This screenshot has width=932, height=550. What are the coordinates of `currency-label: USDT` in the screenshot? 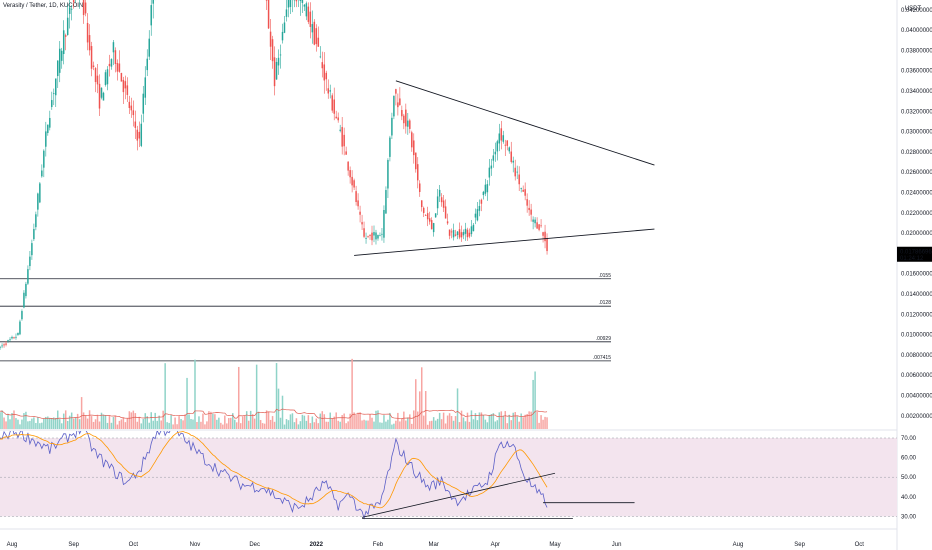 It's located at (913, 9).